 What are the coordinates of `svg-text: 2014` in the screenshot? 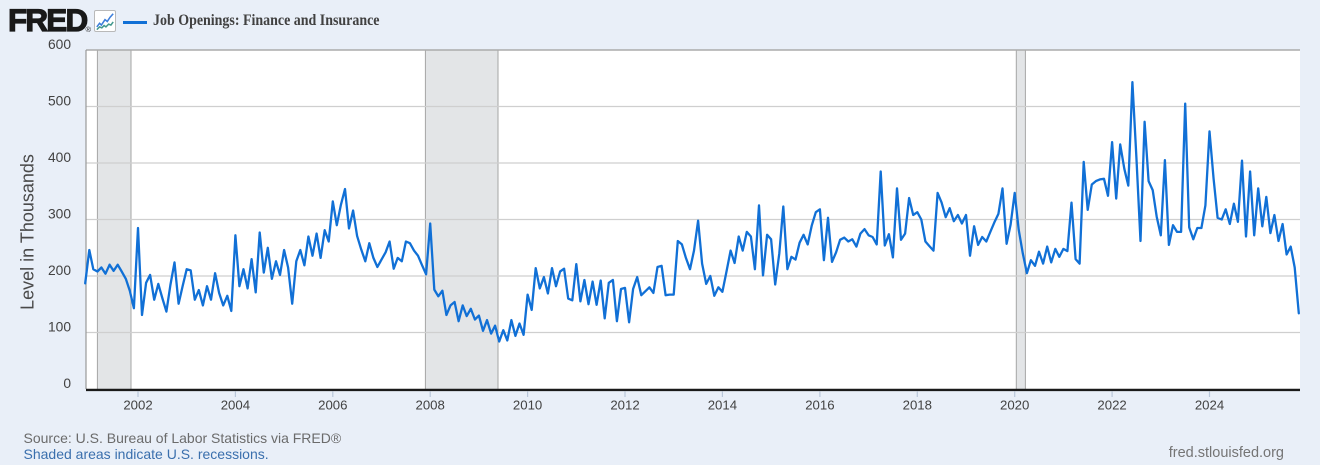 It's located at (722, 405).